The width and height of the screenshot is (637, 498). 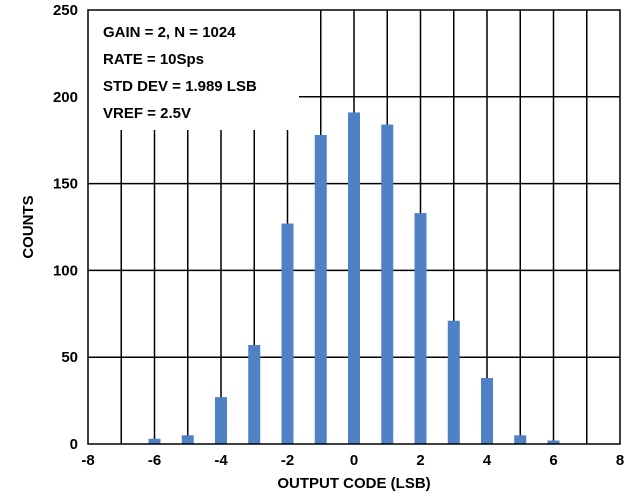 I want to click on x-tick-label: 0, so click(x=354, y=460).